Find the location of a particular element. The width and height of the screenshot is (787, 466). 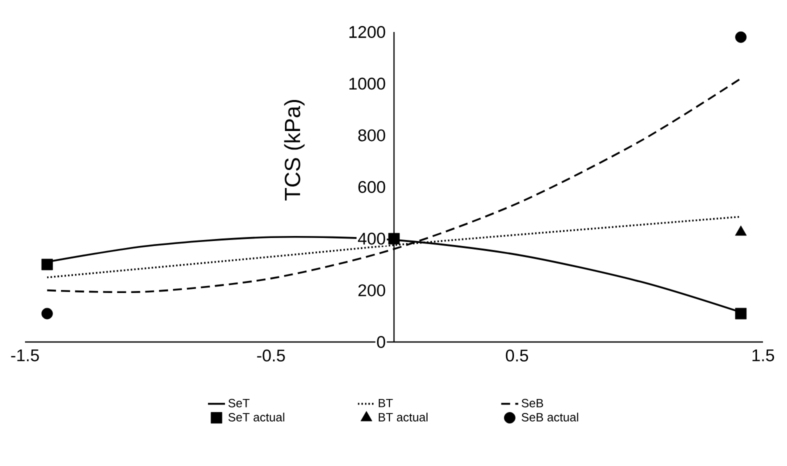

y-tick-label: 1000 is located at coordinates (367, 84).